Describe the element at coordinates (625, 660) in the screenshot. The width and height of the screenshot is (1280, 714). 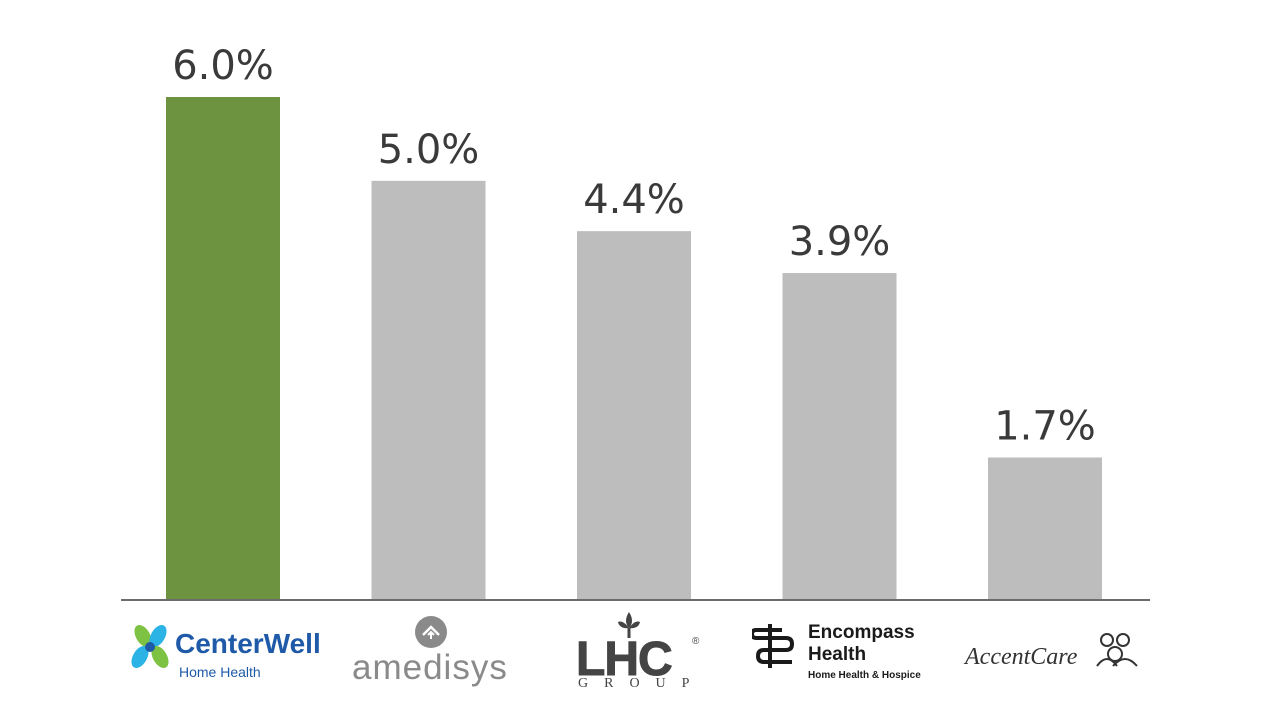
I see `lhc-name: LHC` at that location.